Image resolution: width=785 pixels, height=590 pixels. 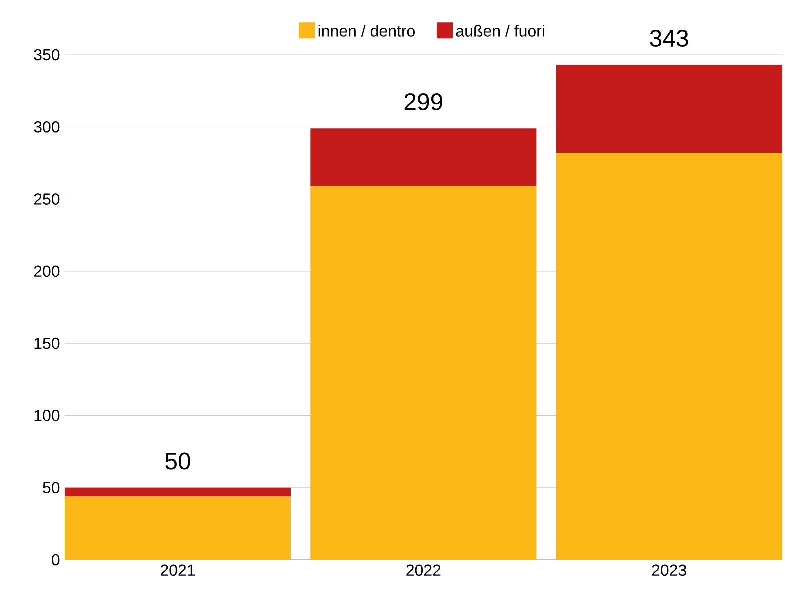 I want to click on total-label: 343, so click(x=669, y=39).